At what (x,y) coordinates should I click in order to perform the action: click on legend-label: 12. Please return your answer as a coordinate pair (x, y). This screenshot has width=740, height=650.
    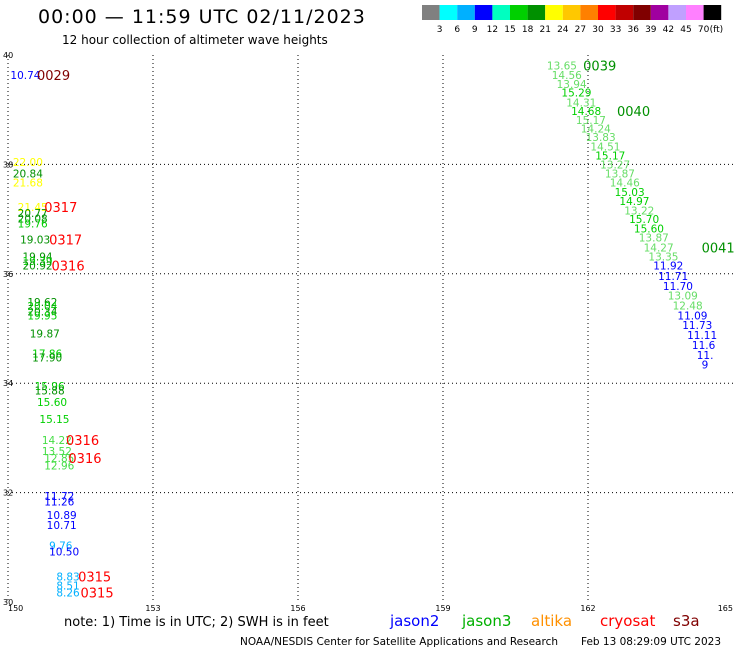
    Looking at the image, I should click on (492, 30).